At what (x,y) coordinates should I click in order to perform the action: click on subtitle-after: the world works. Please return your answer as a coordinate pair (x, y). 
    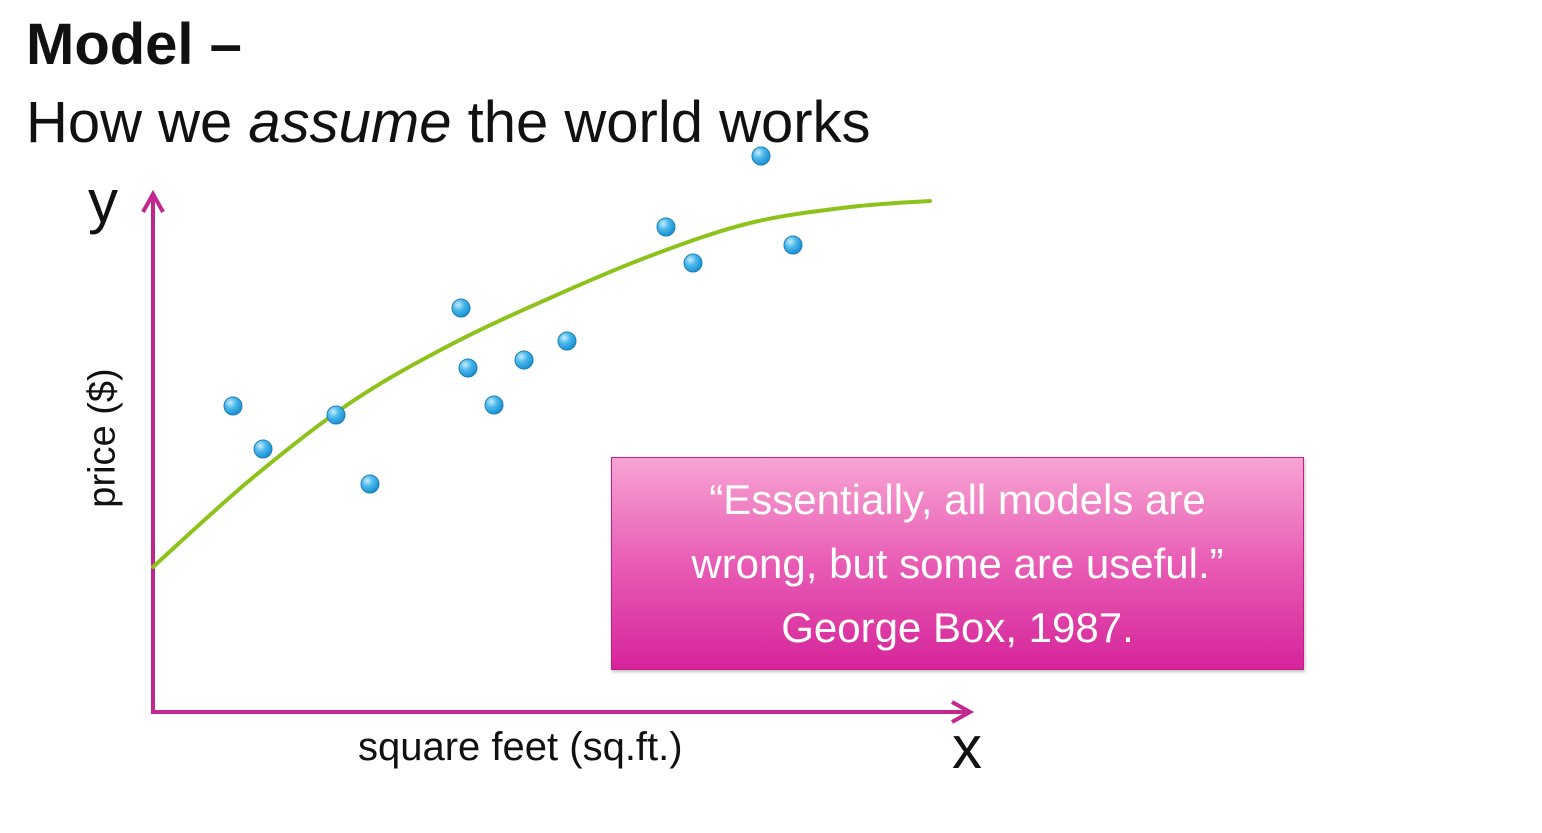
    Looking at the image, I should click on (661, 122).